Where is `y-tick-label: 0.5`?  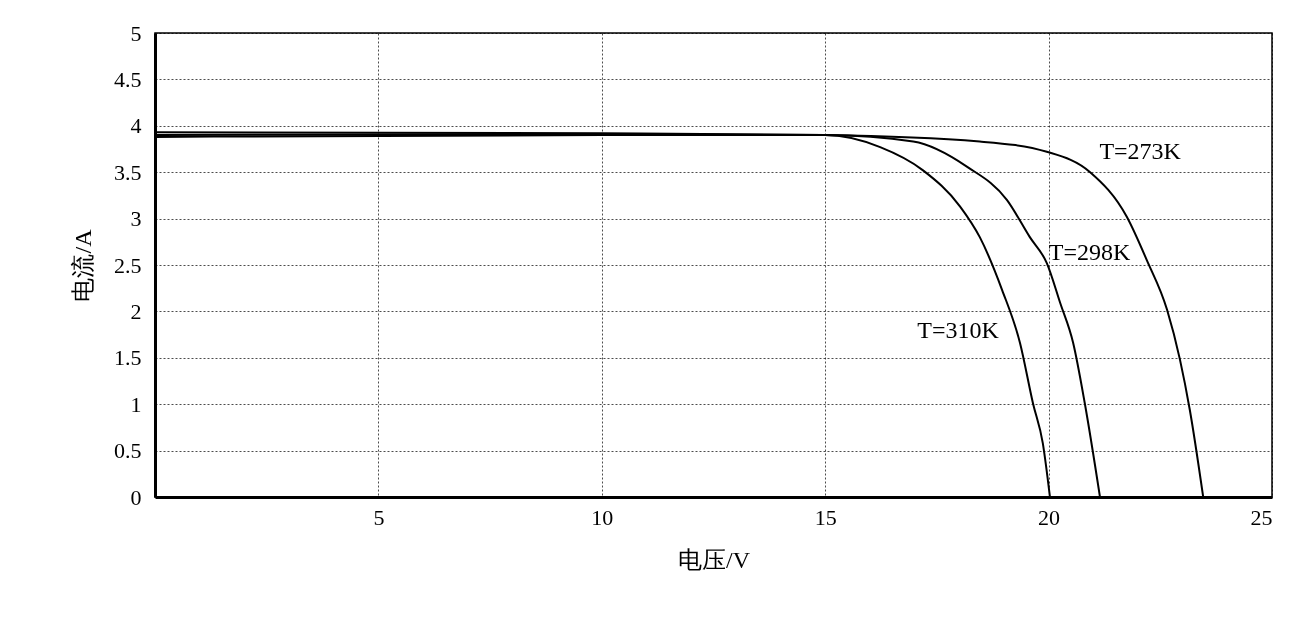 y-tick-label: 0.5 is located at coordinates (128, 451).